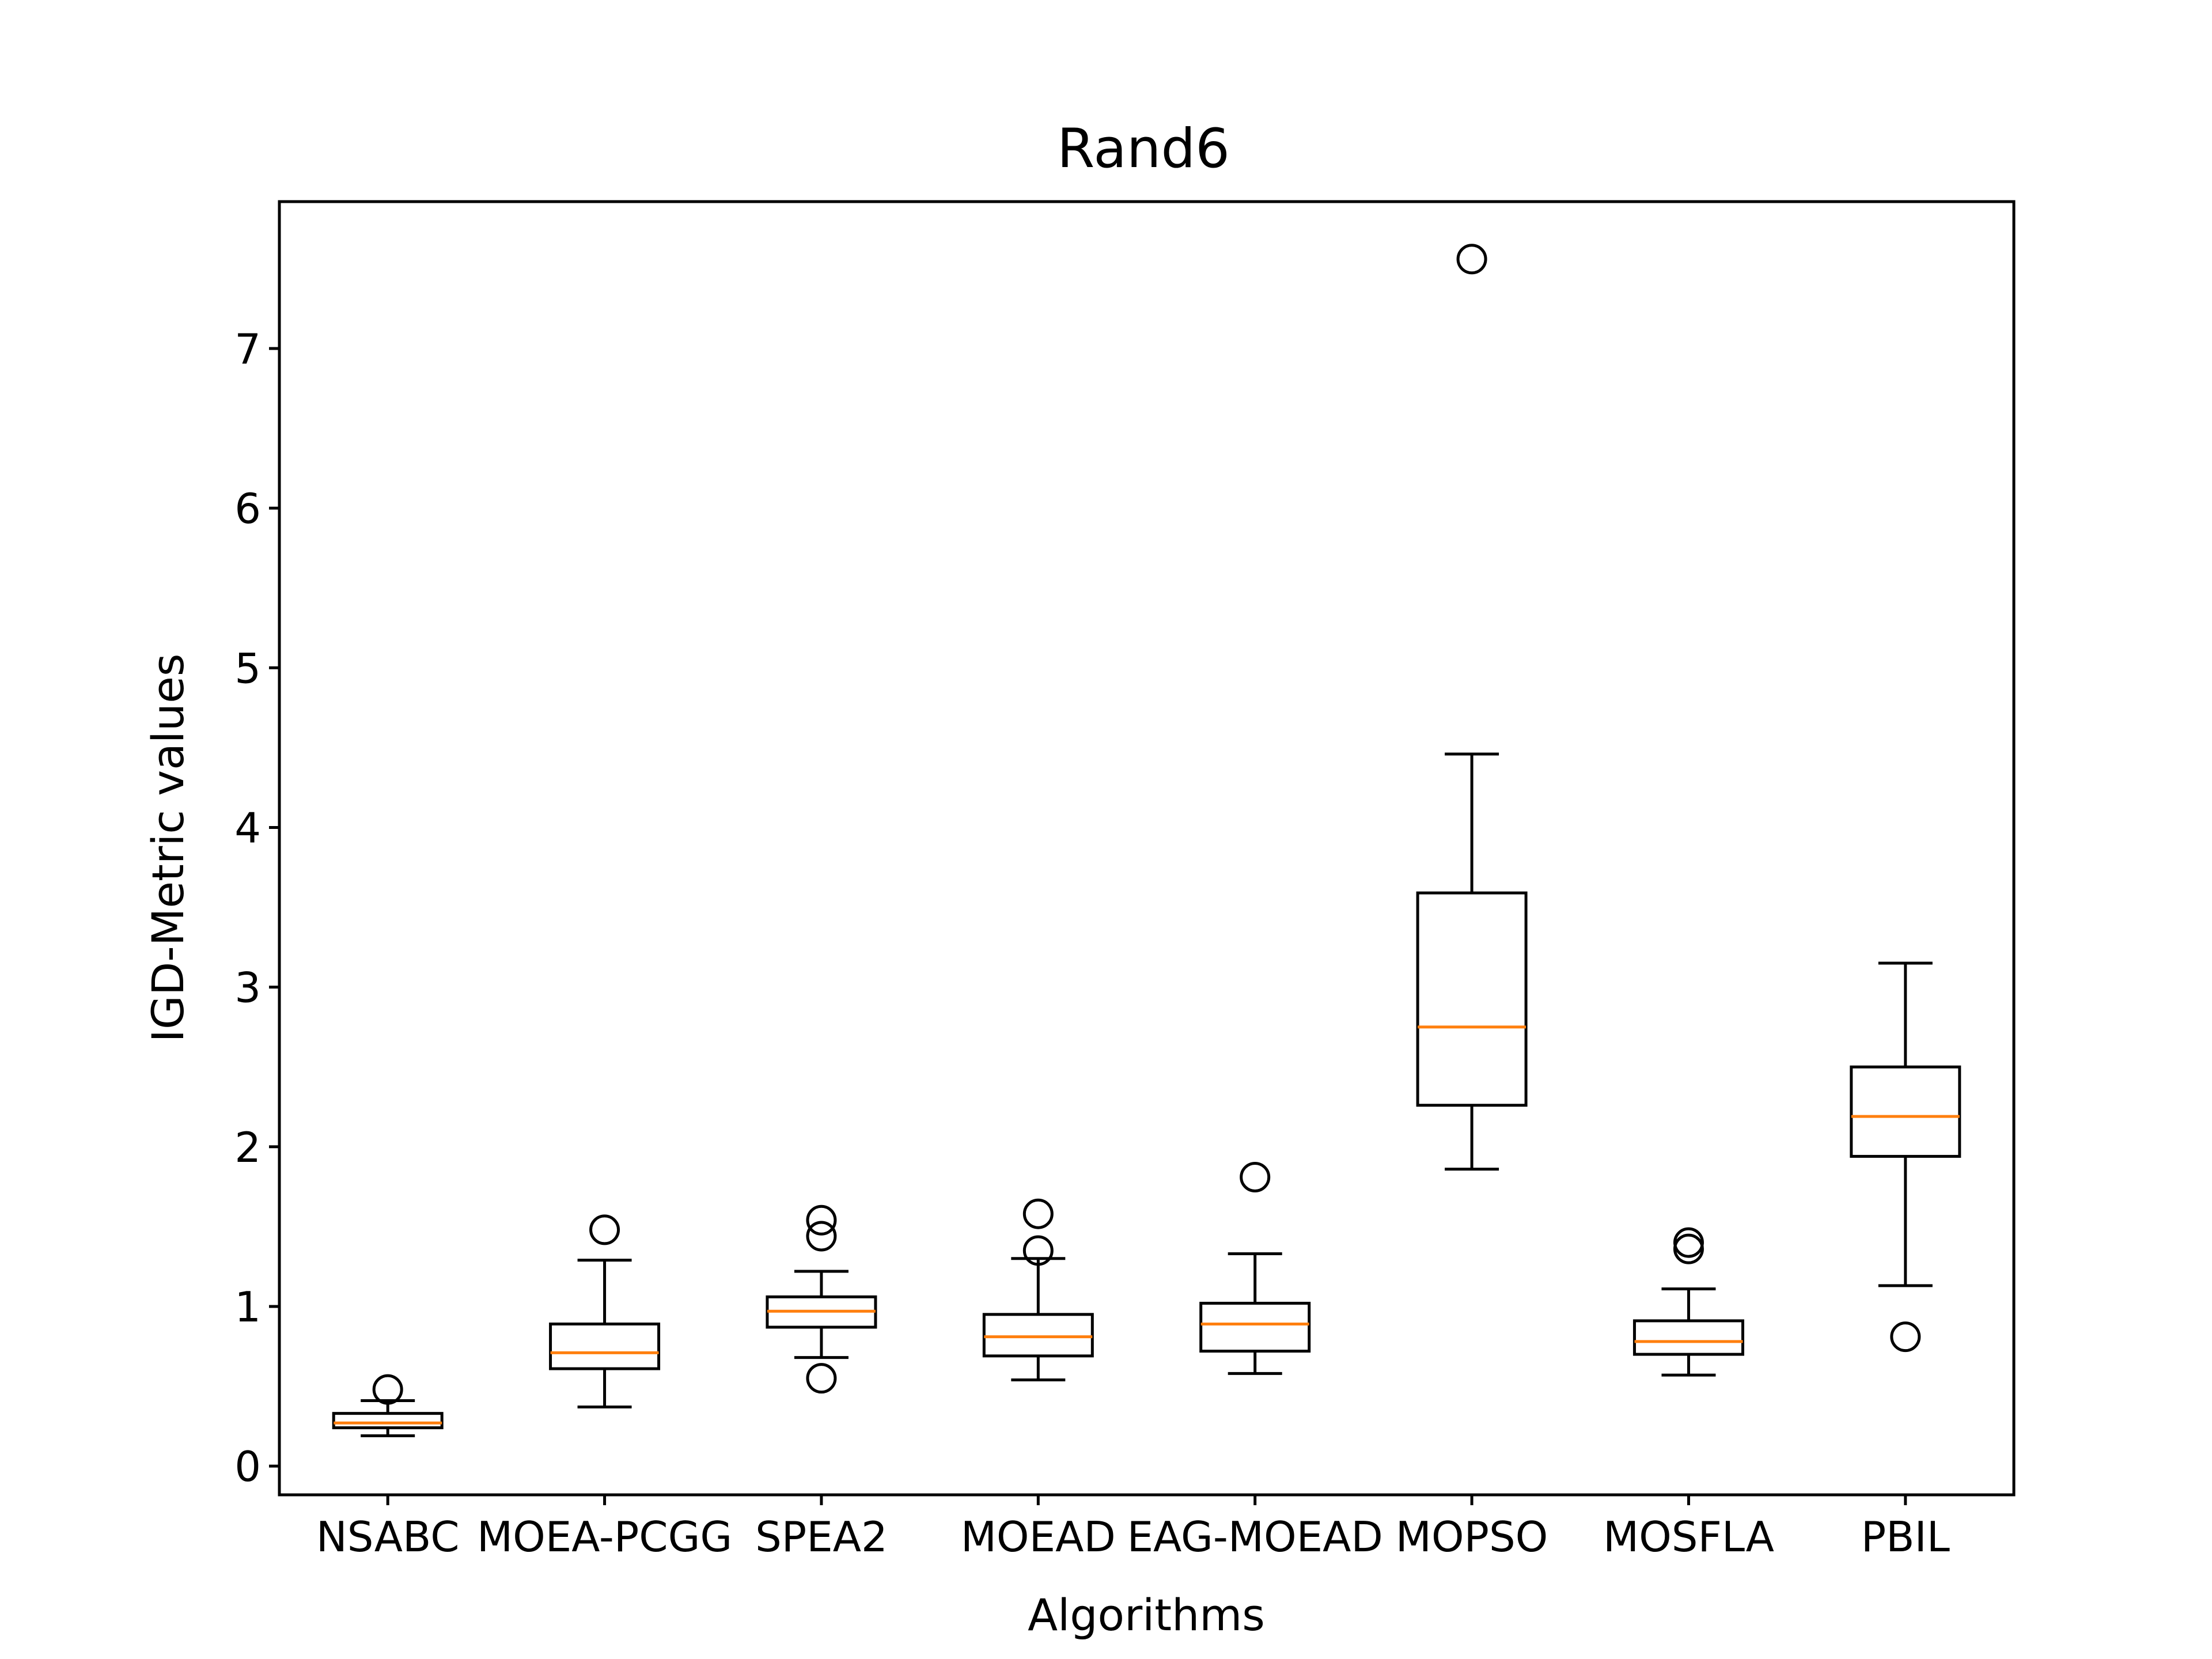 The height and width of the screenshot is (1659, 2212). What do you see at coordinates (247, 349) in the screenshot?
I see `y-tick-label: 7` at bounding box center [247, 349].